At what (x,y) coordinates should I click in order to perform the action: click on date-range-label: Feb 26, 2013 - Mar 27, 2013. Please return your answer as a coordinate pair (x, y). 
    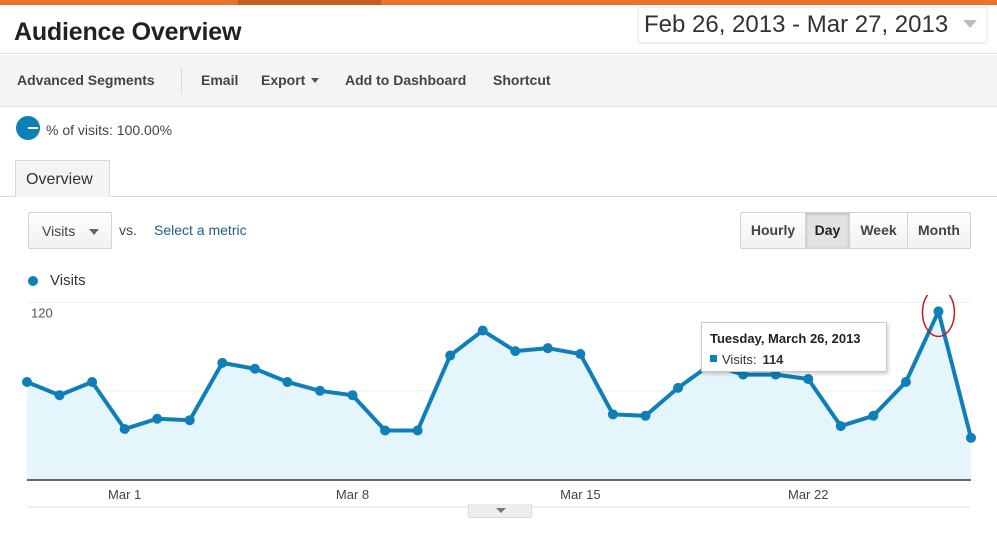
    Looking at the image, I should click on (796, 24).